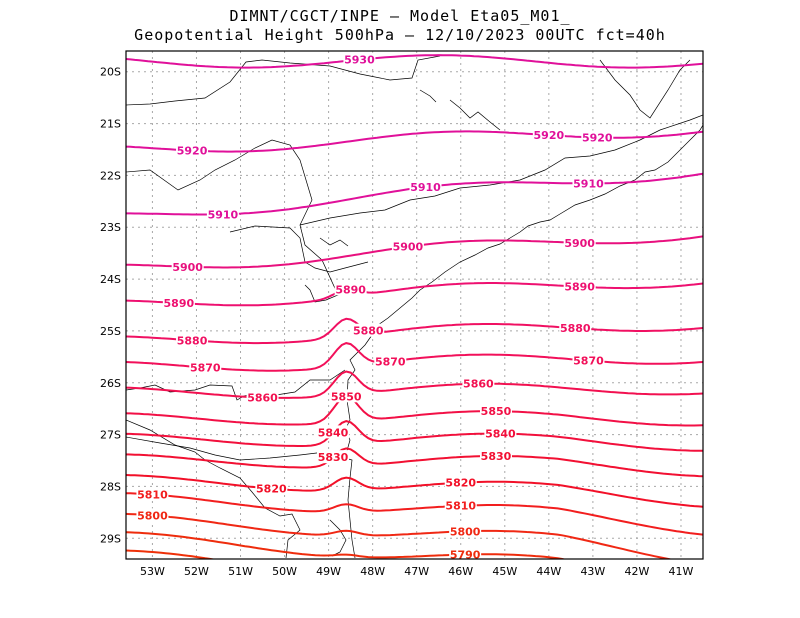 This screenshot has height=618, width=800. I want to click on lat-tick-label: 21S, so click(110, 124).